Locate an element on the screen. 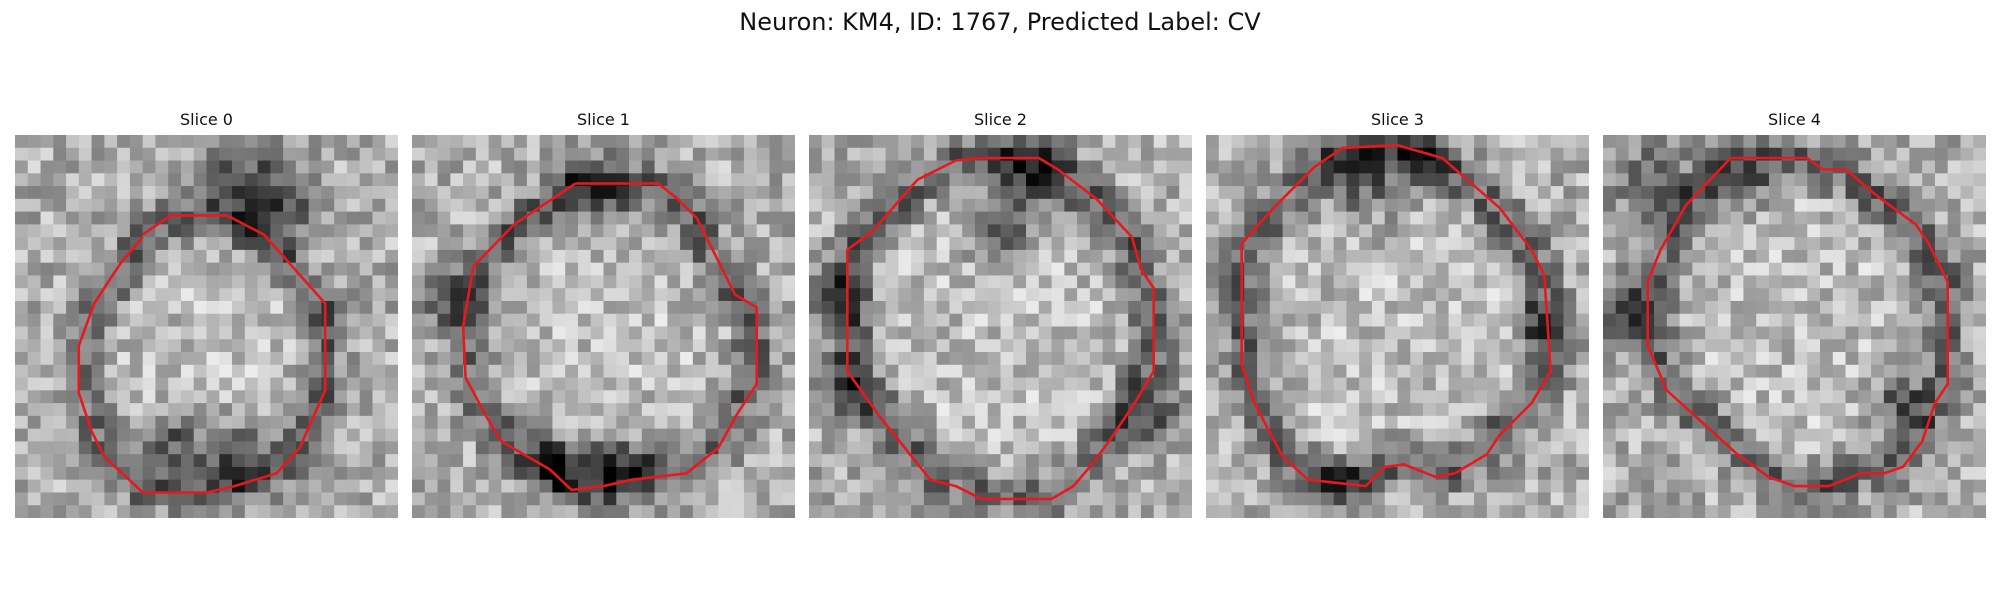  slice-panel-1: Slice 1 is located at coordinates (603, 315).